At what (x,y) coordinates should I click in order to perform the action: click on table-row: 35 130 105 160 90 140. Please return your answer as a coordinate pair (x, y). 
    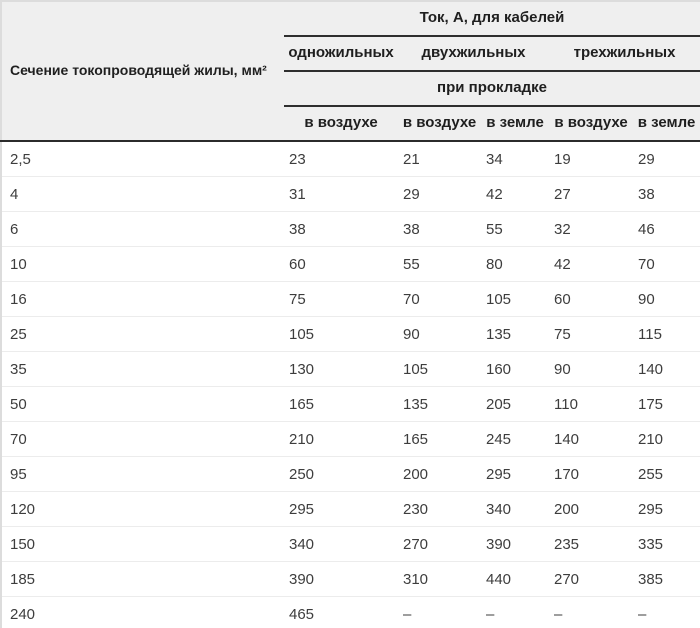
    Looking at the image, I should click on (350, 369).